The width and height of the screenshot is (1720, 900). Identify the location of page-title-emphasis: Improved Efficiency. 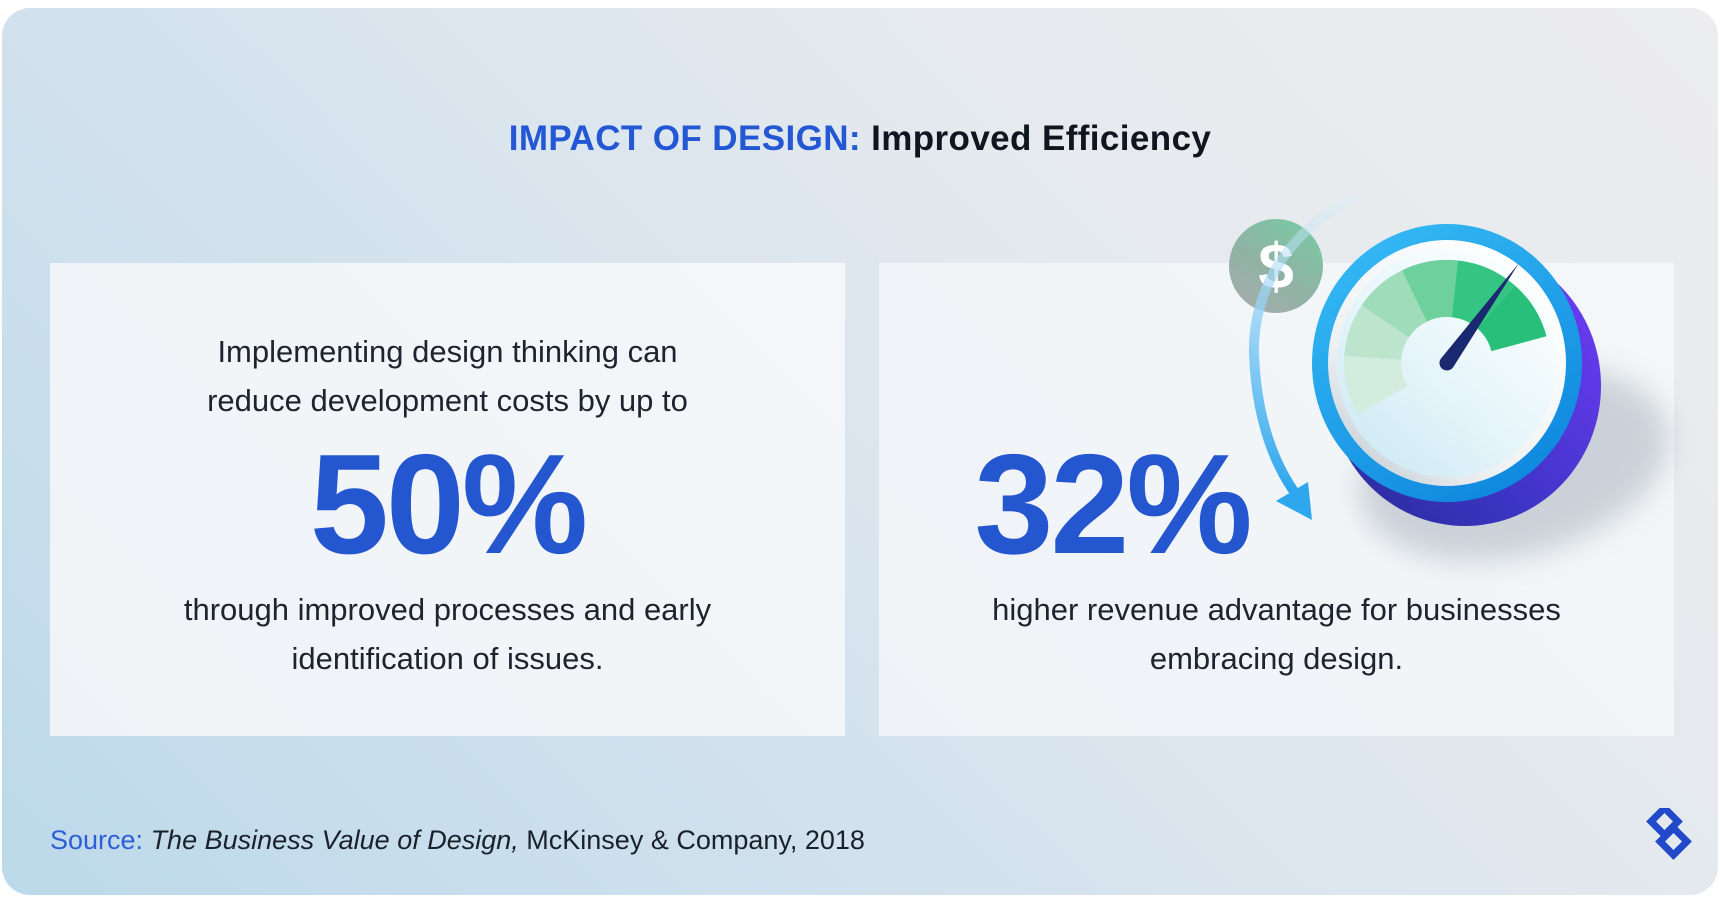
(1036, 138).